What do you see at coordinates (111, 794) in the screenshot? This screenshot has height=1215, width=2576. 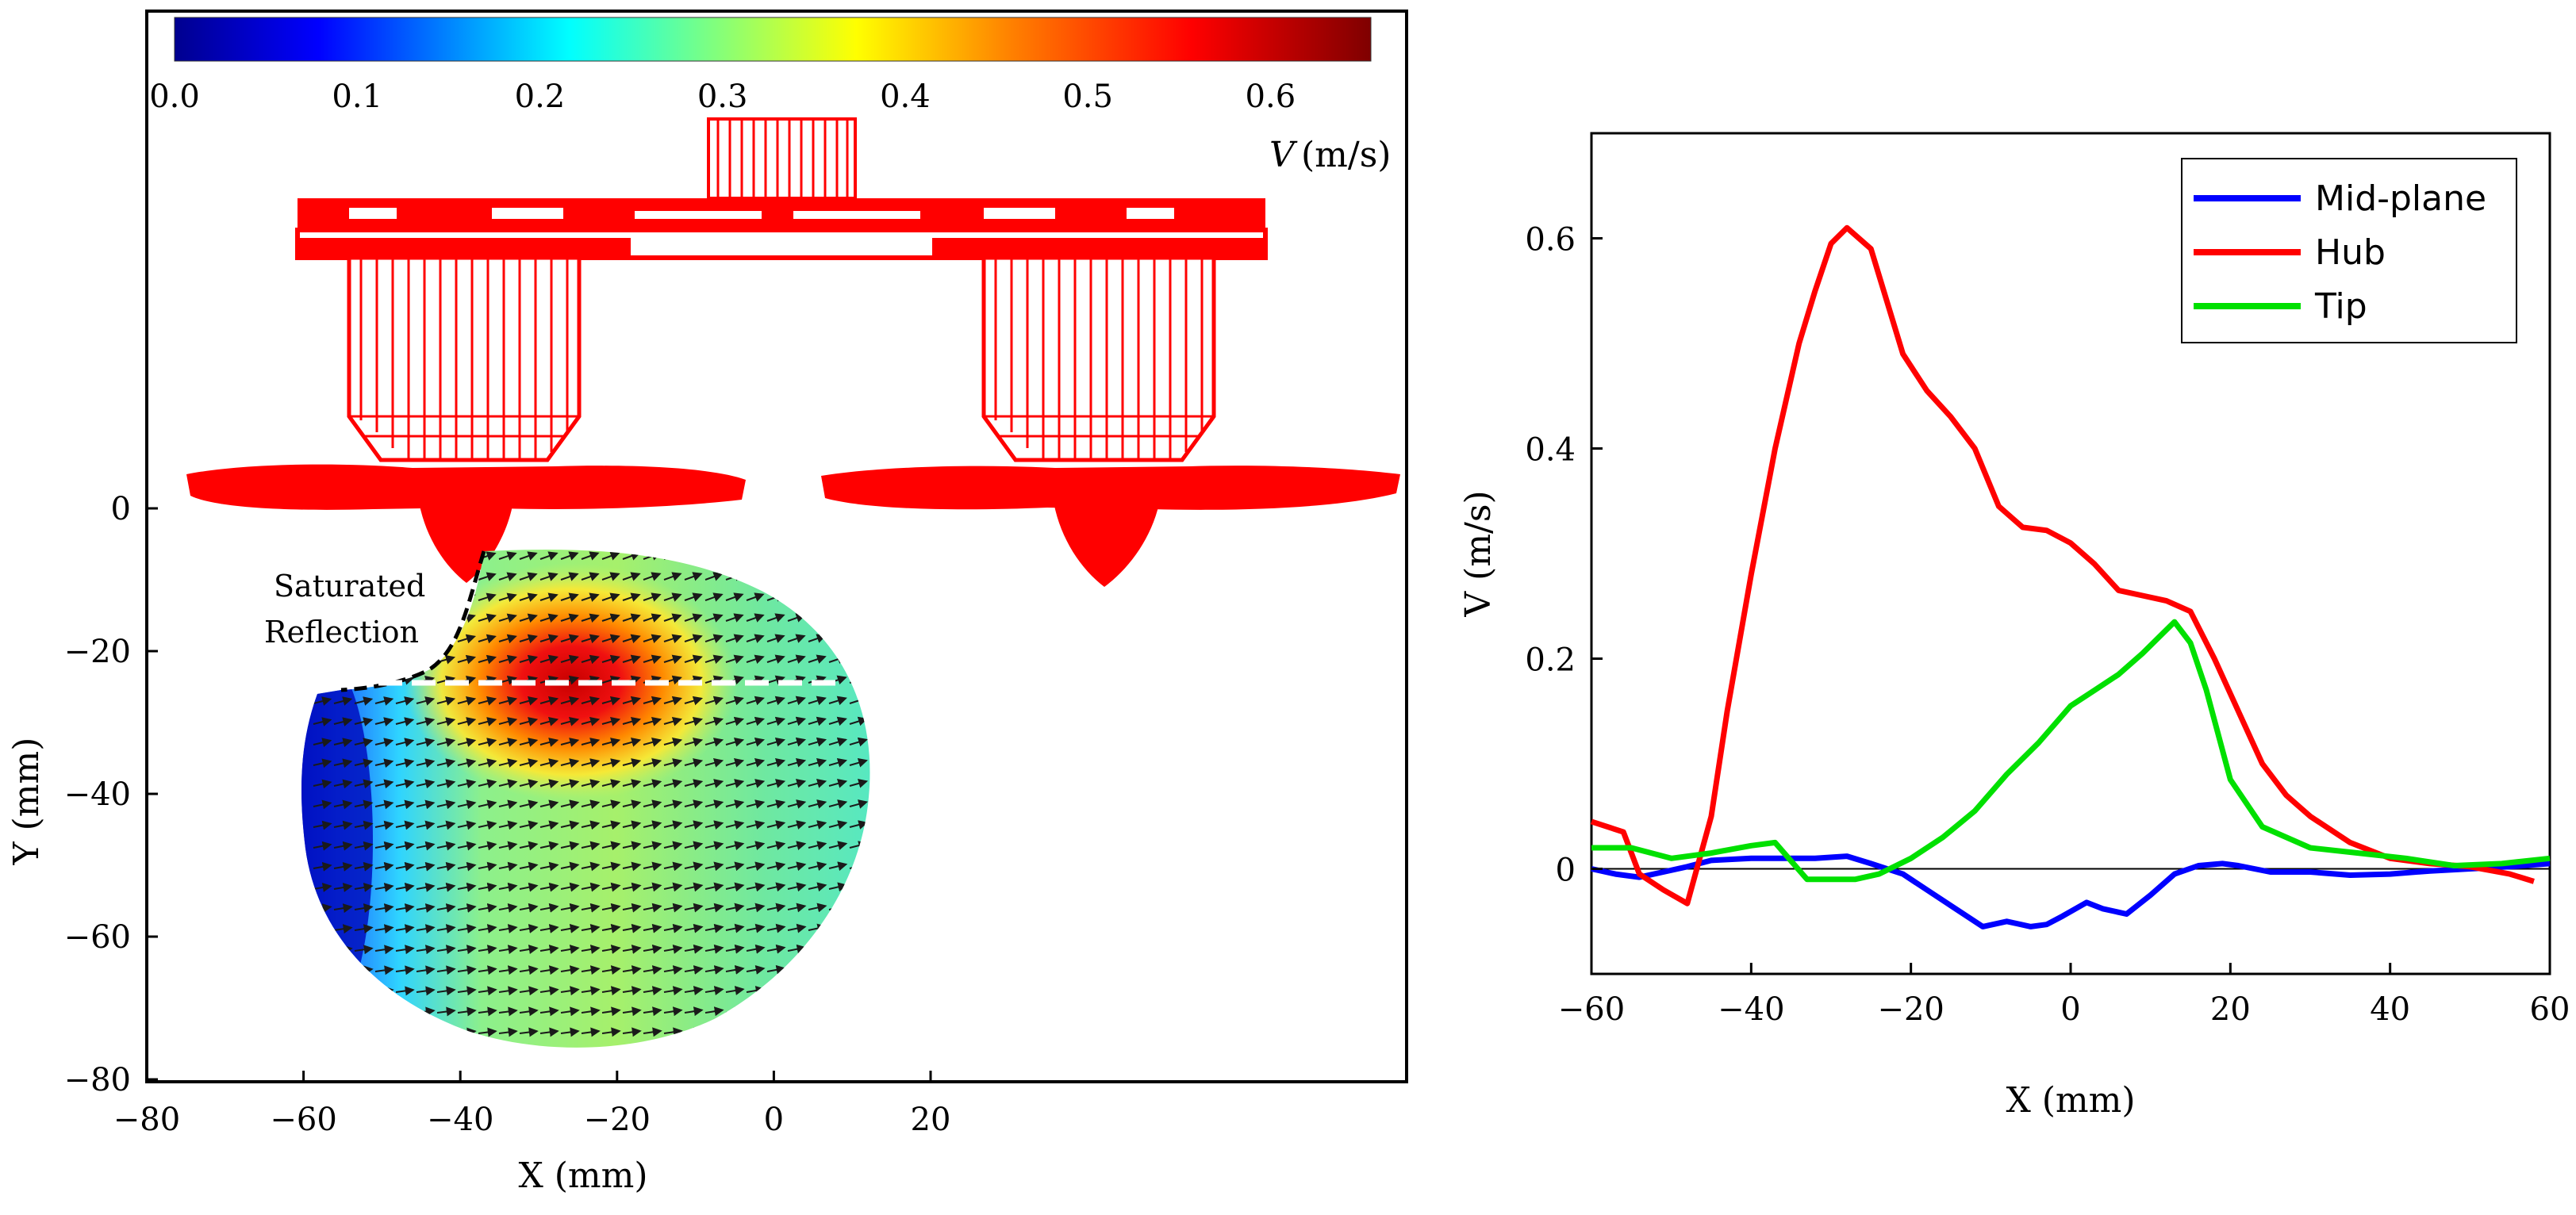 I see `left-y-ticks: 0 −20 −40 −60 −80` at bounding box center [111, 794].